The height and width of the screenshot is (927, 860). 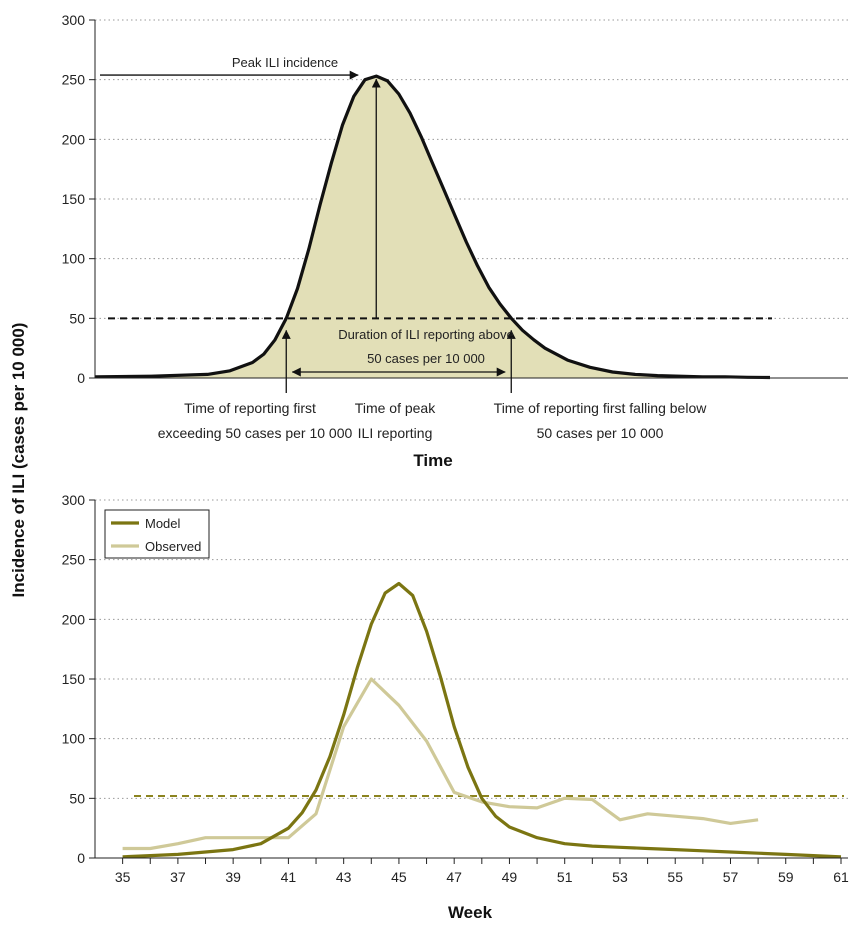 What do you see at coordinates (786, 877) in the screenshot?
I see `bottom-x-tick-label: 59` at bounding box center [786, 877].